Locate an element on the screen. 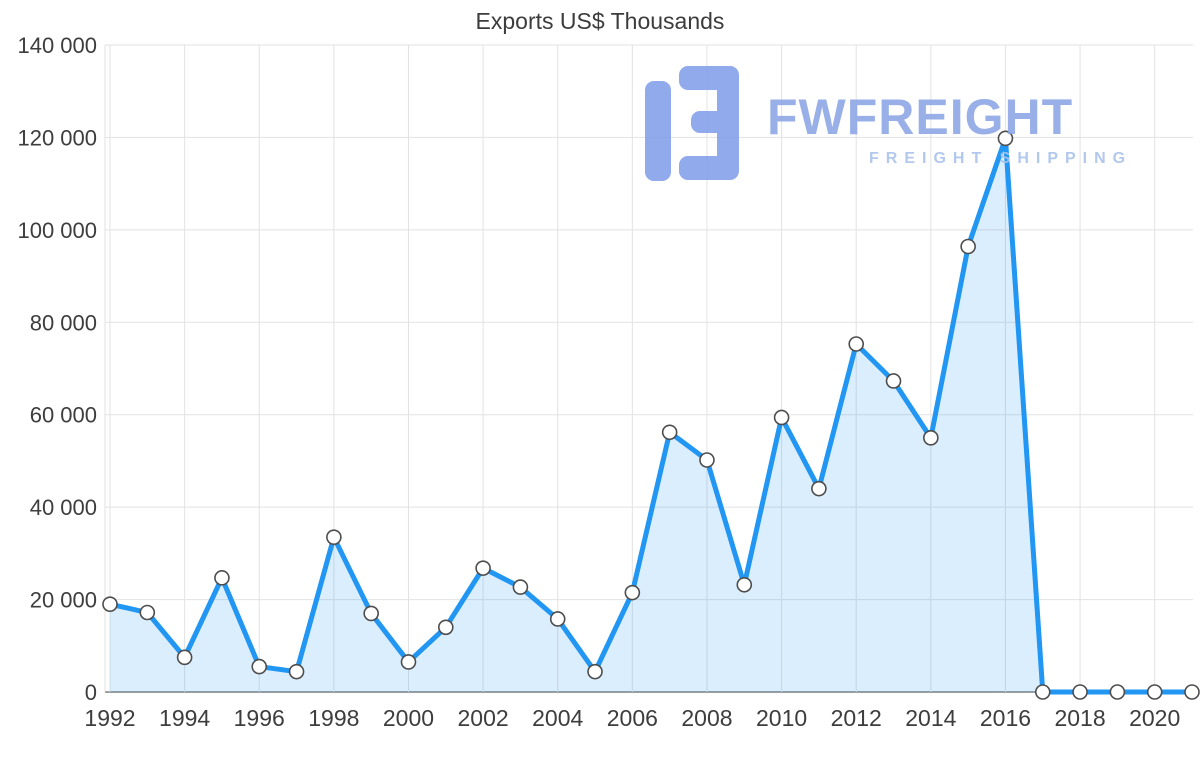  x-tick-label: 1992 is located at coordinates (109, 718).